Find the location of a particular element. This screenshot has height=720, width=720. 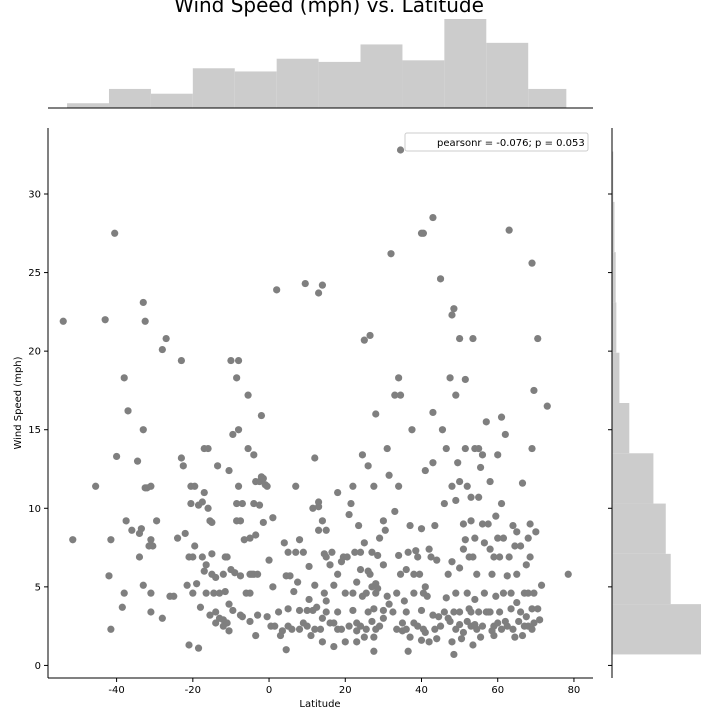

legend-box is located at coordinates (496, 142).